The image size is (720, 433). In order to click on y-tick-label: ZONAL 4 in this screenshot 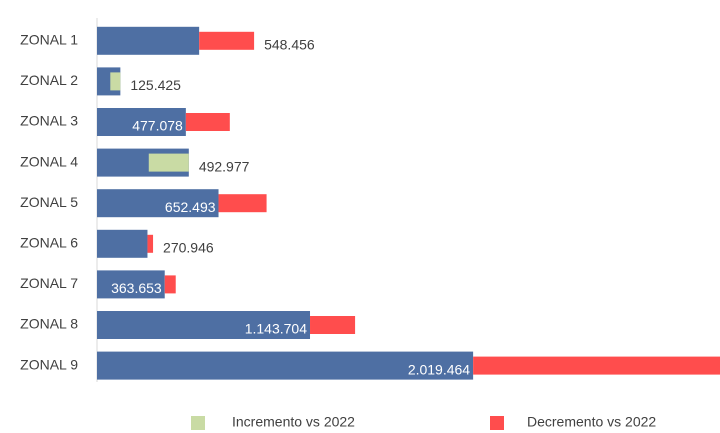, I will do `click(49, 161)`.